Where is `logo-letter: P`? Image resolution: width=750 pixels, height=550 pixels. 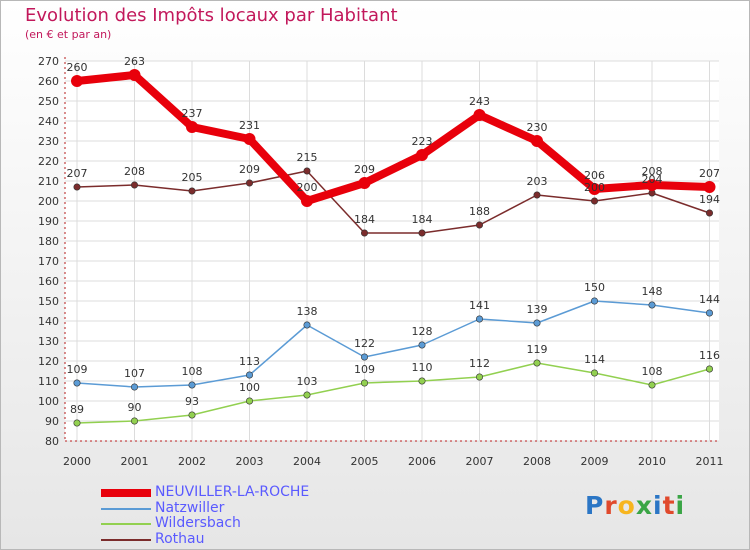 logo-letter: P is located at coordinates (595, 505).